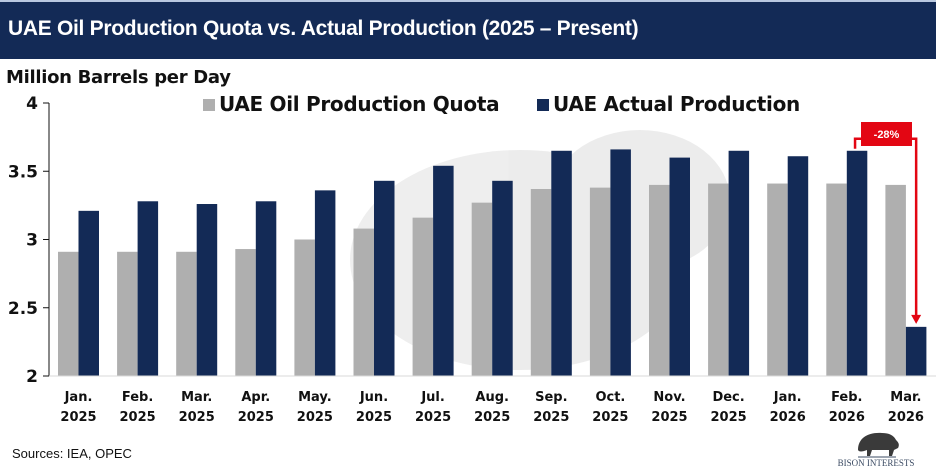 This screenshot has width=936, height=472. What do you see at coordinates (551, 397) in the screenshot?
I see `x-tick-month: Sep.` at bounding box center [551, 397].